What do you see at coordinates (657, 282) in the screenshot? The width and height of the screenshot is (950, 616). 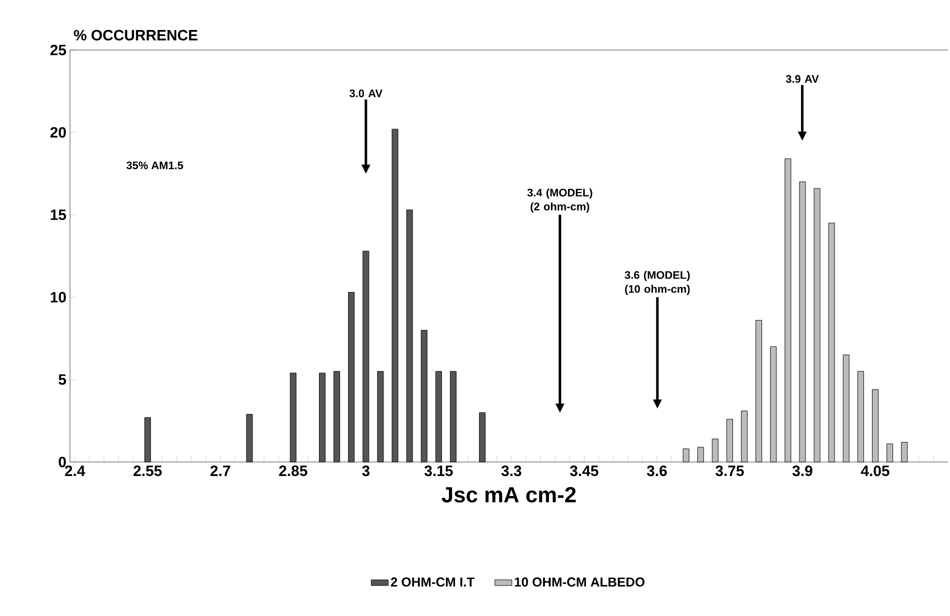 I see `annotation: 3.6 (MODEL) (10 ohm-cm)` at bounding box center [657, 282].